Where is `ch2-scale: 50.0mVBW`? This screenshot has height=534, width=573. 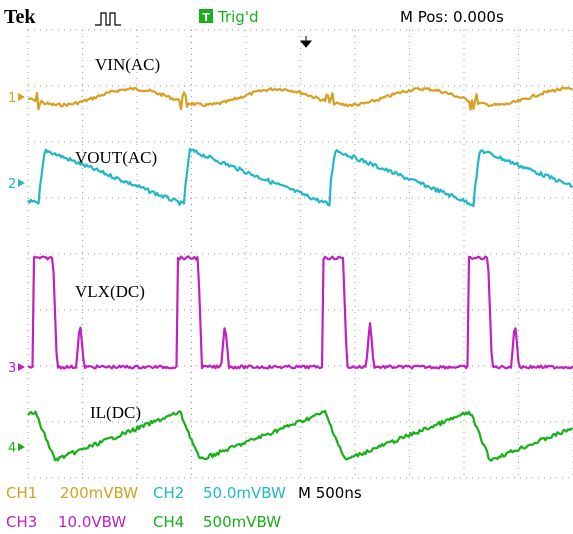
ch2-scale: 50.0mVBW is located at coordinates (244, 493).